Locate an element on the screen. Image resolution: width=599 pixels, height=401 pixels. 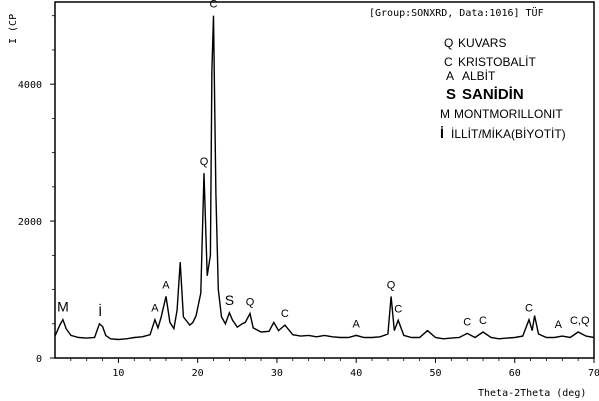
x-tick-label: 30 is located at coordinates (277, 373).